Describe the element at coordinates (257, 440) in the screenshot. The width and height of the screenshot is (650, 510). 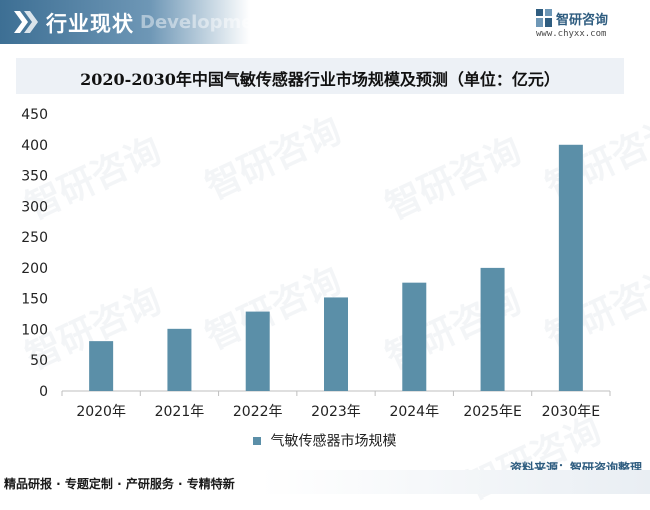
I see `legend-swatch` at that location.